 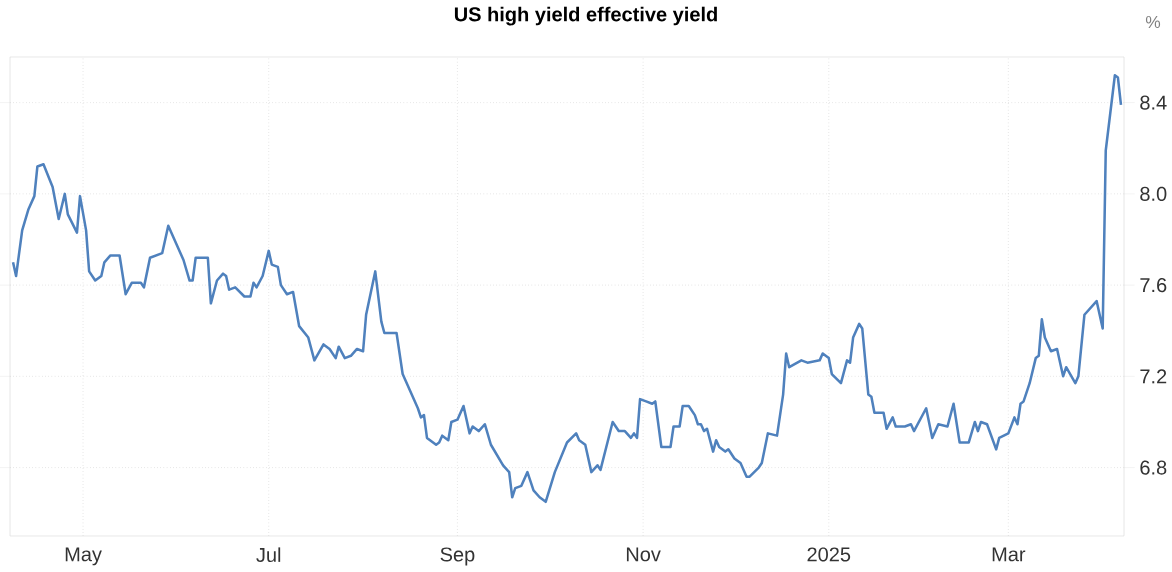 What do you see at coordinates (457, 556) in the screenshot?
I see `x-tick-label: Sep` at bounding box center [457, 556].